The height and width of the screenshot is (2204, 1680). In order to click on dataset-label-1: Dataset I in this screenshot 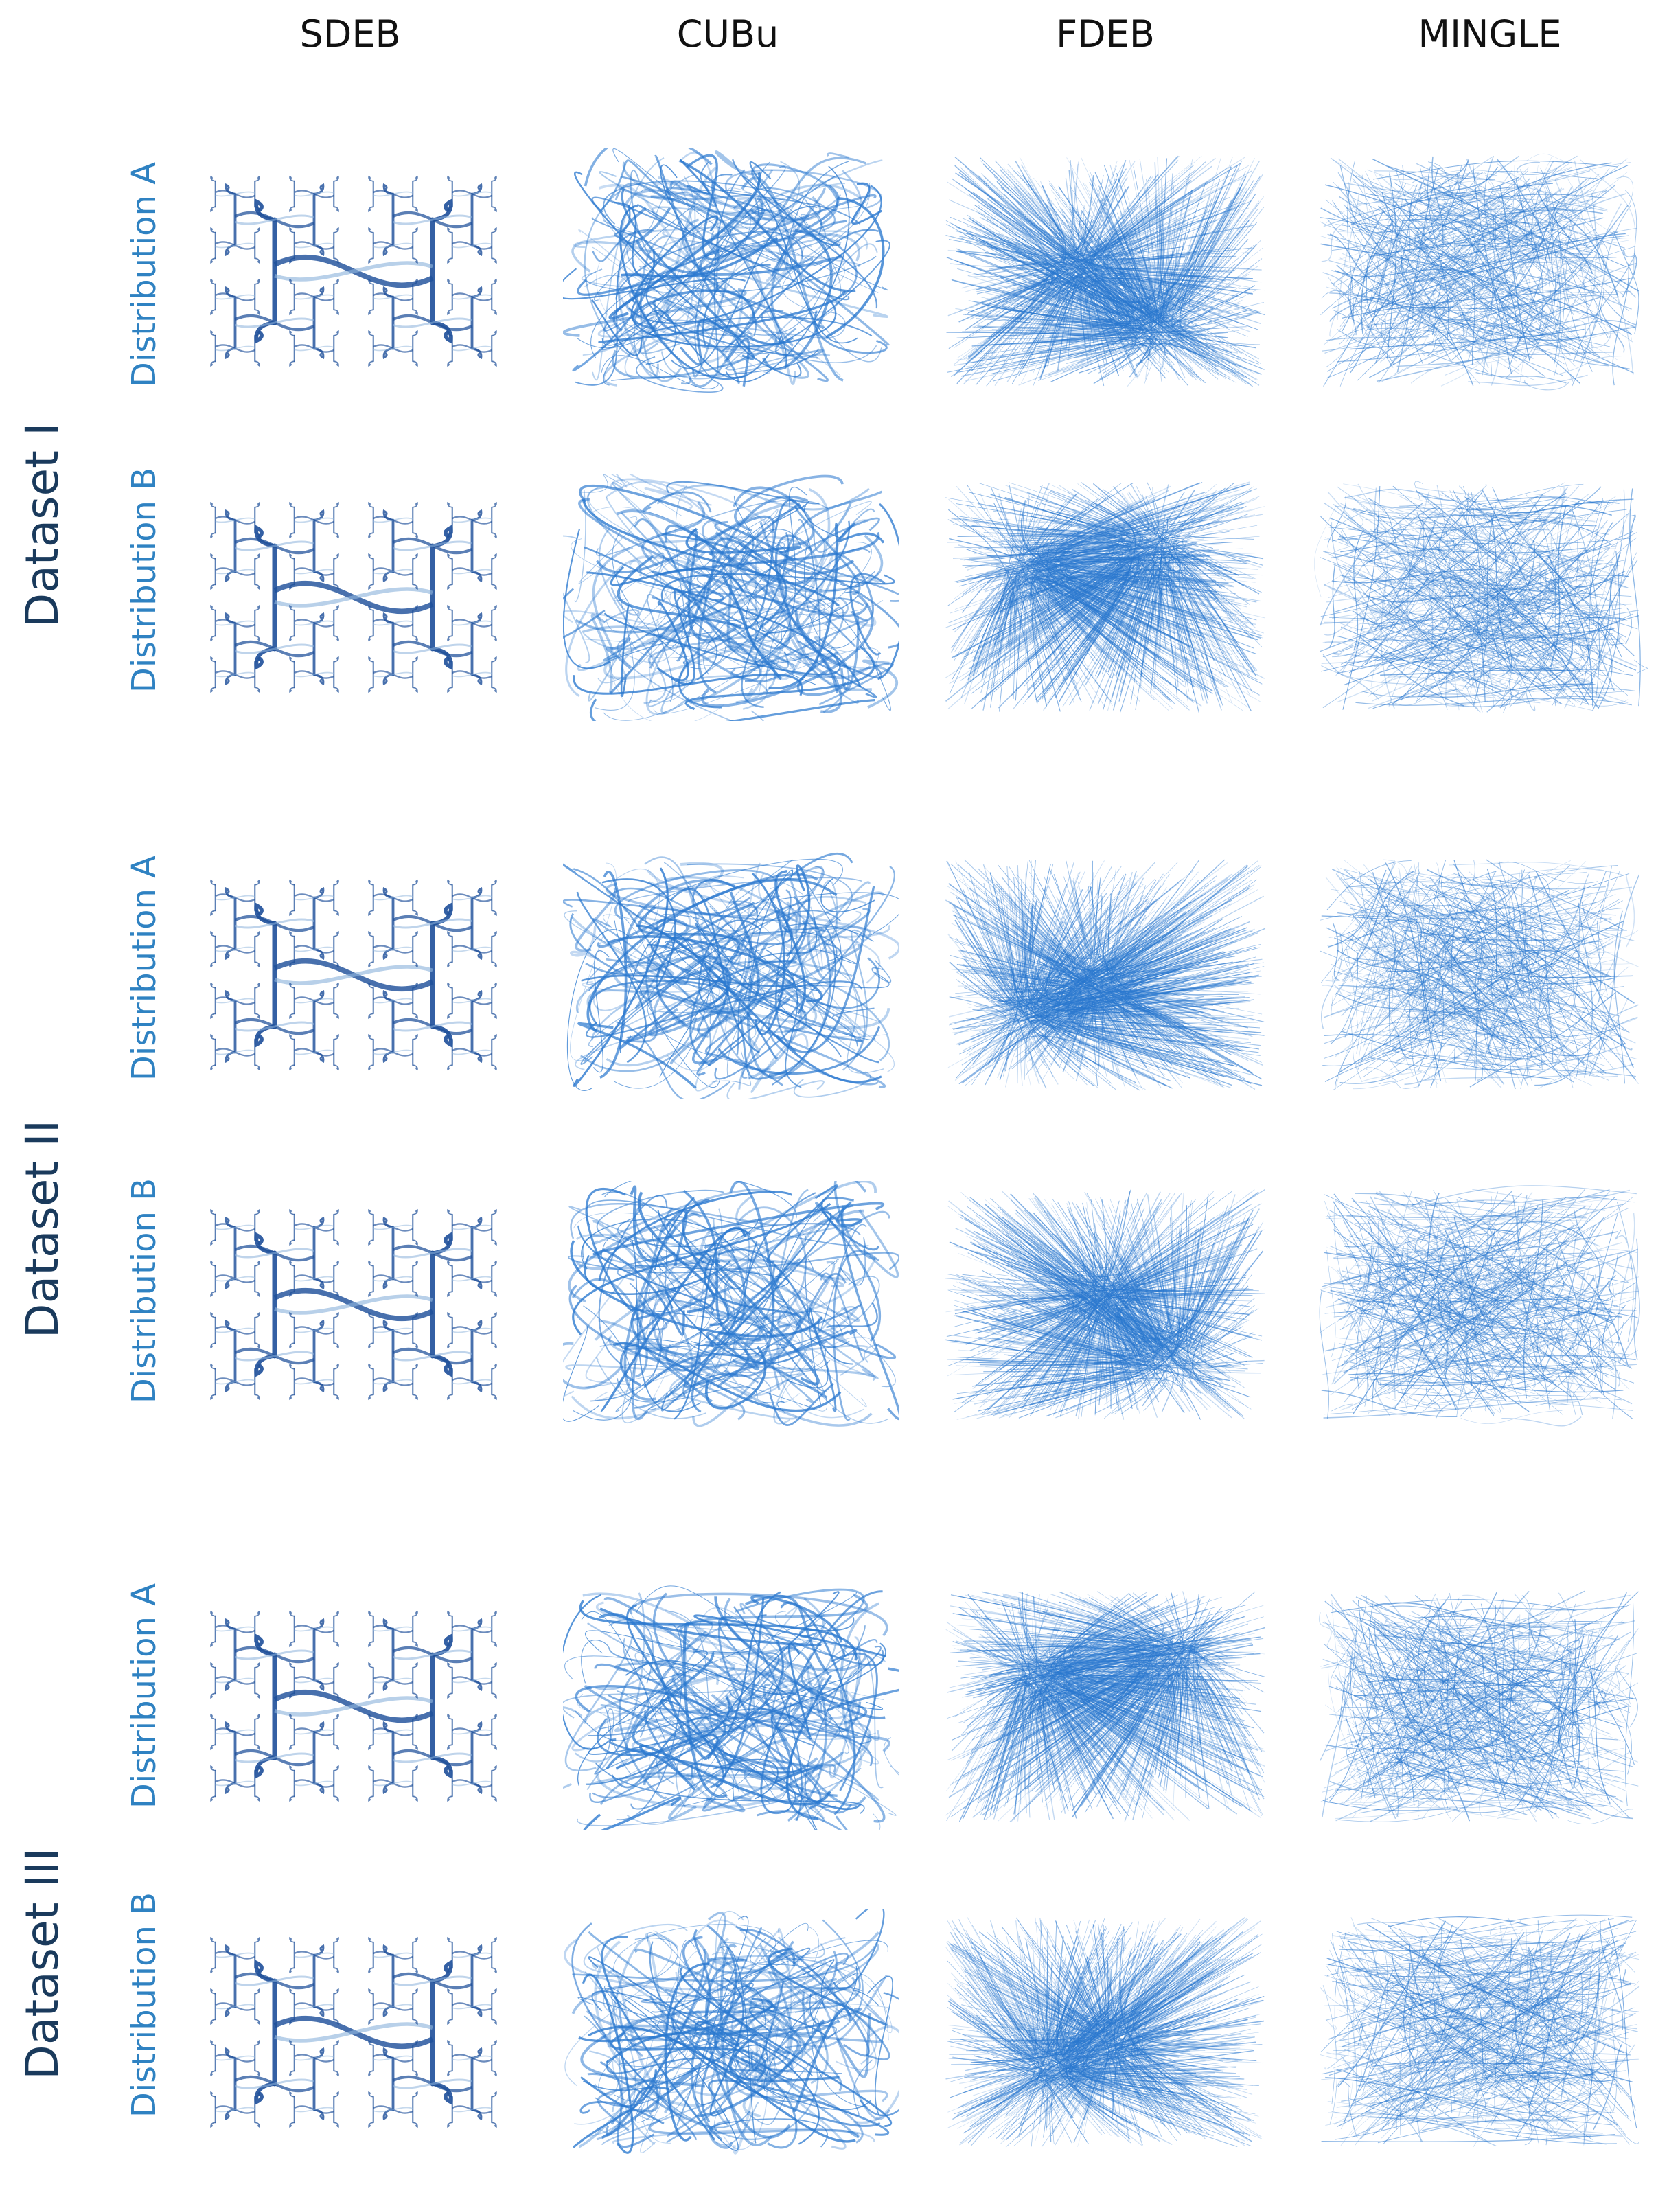, I will do `click(42, 525)`.